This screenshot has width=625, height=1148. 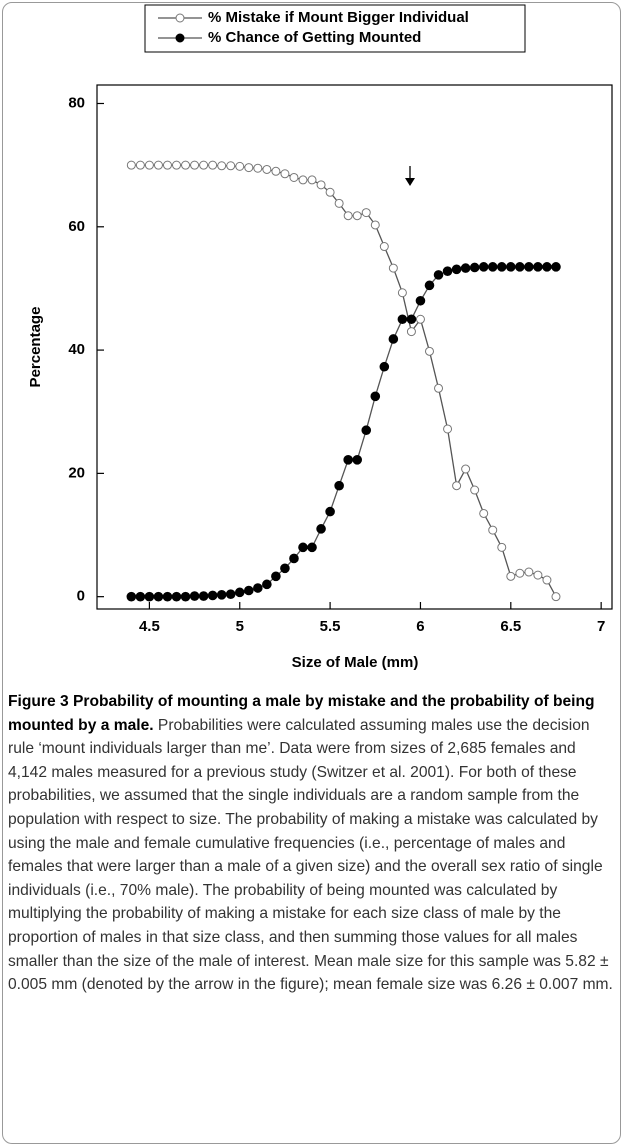 What do you see at coordinates (314, 37) in the screenshot?
I see `legend-label: % Chance of Getting Mounted` at bounding box center [314, 37].